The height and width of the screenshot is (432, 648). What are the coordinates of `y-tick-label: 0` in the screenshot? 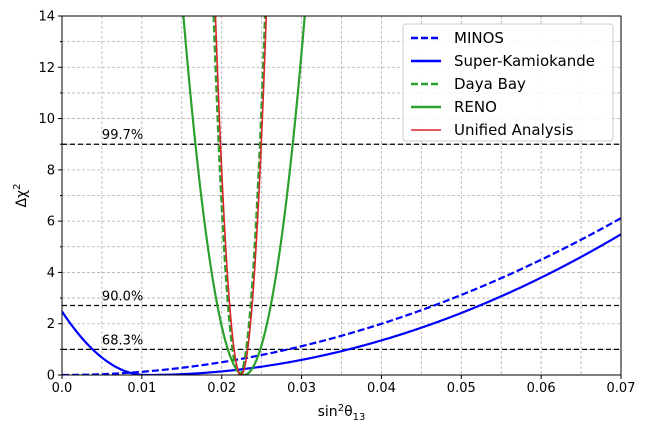 It's located at (51, 376).